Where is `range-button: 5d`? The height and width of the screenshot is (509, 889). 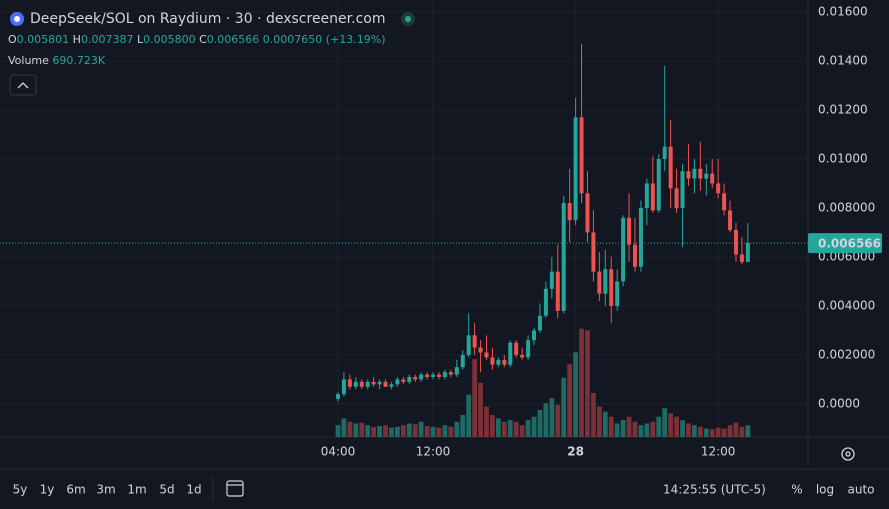 range-button: 5d is located at coordinates (166, 490).